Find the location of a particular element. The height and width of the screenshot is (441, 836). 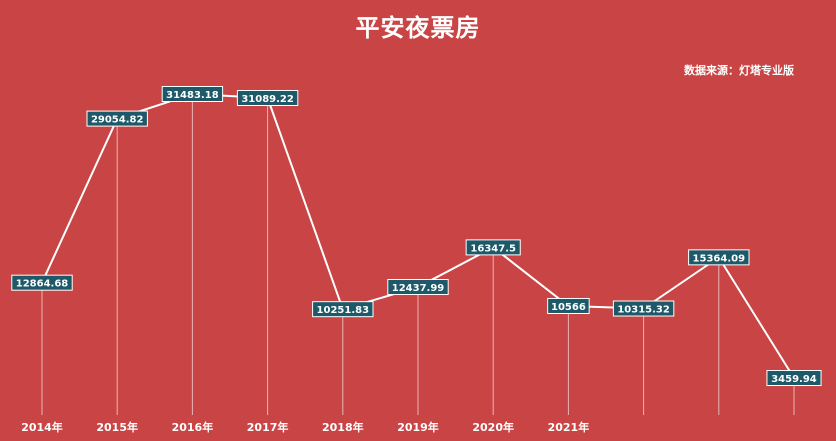

data-label: 29054.82 is located at coordinates (117, 118).